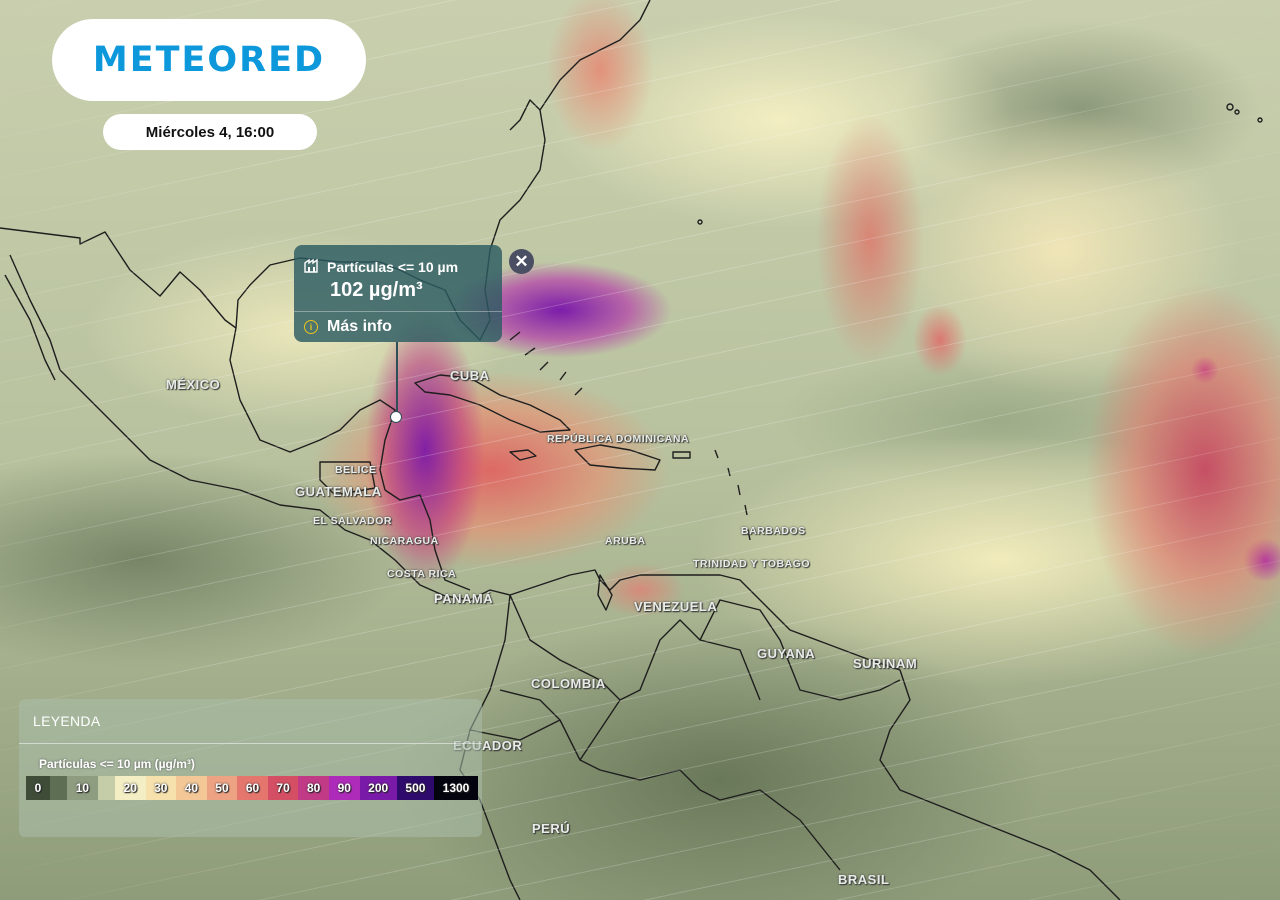 The width and height of the screenshot is (1280, 900). Describe the element at coordinates (313, 788) in the screenshot. I see `legend-swatch: 80` at that location.